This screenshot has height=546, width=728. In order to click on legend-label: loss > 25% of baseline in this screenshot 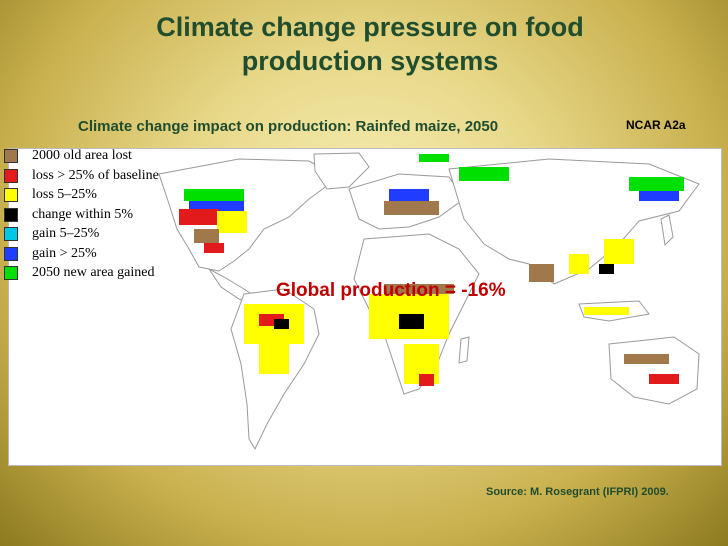, I will do `click(95, 175)`.